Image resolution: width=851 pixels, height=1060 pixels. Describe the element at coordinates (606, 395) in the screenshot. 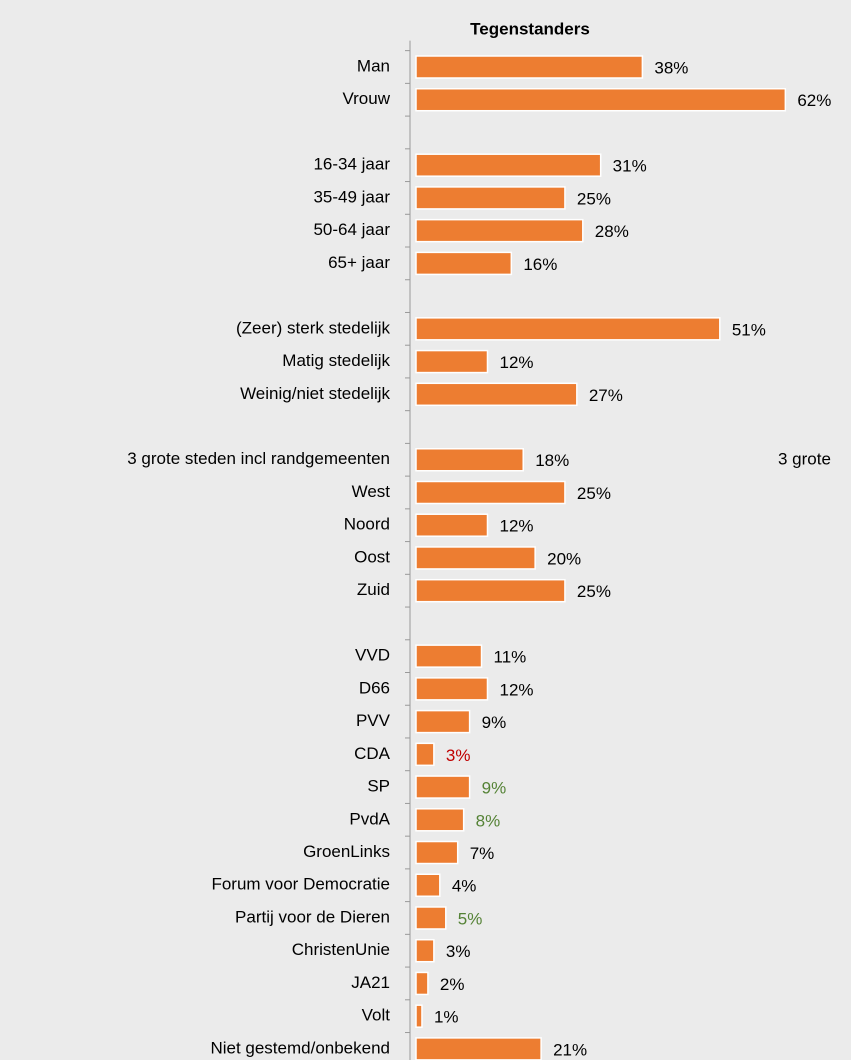

I see `value-label: 27%` at that location.